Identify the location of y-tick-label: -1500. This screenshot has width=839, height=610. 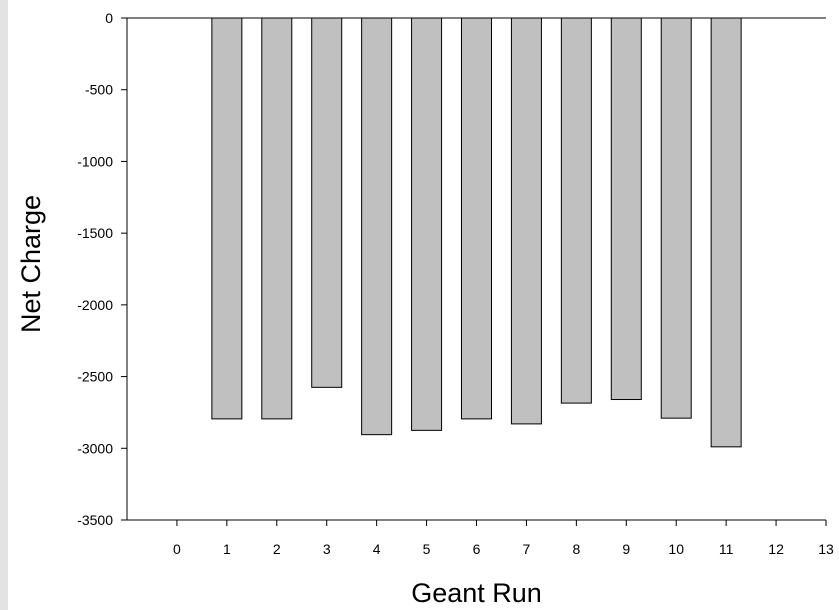
(95, 233).